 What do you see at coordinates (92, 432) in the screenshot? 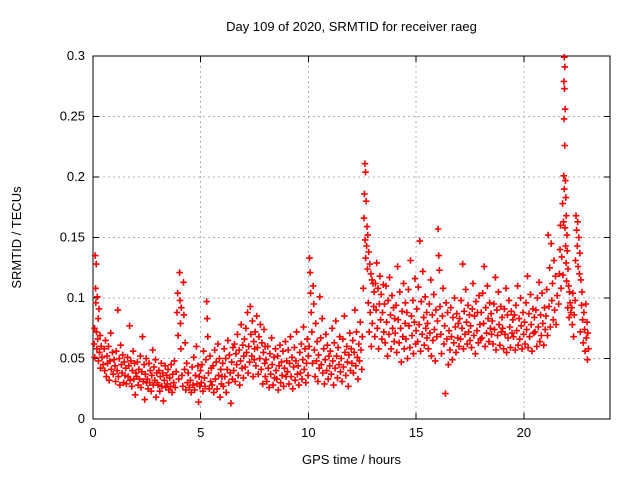
I see `x-tick-label: 0` at bounding box center [92, 432].